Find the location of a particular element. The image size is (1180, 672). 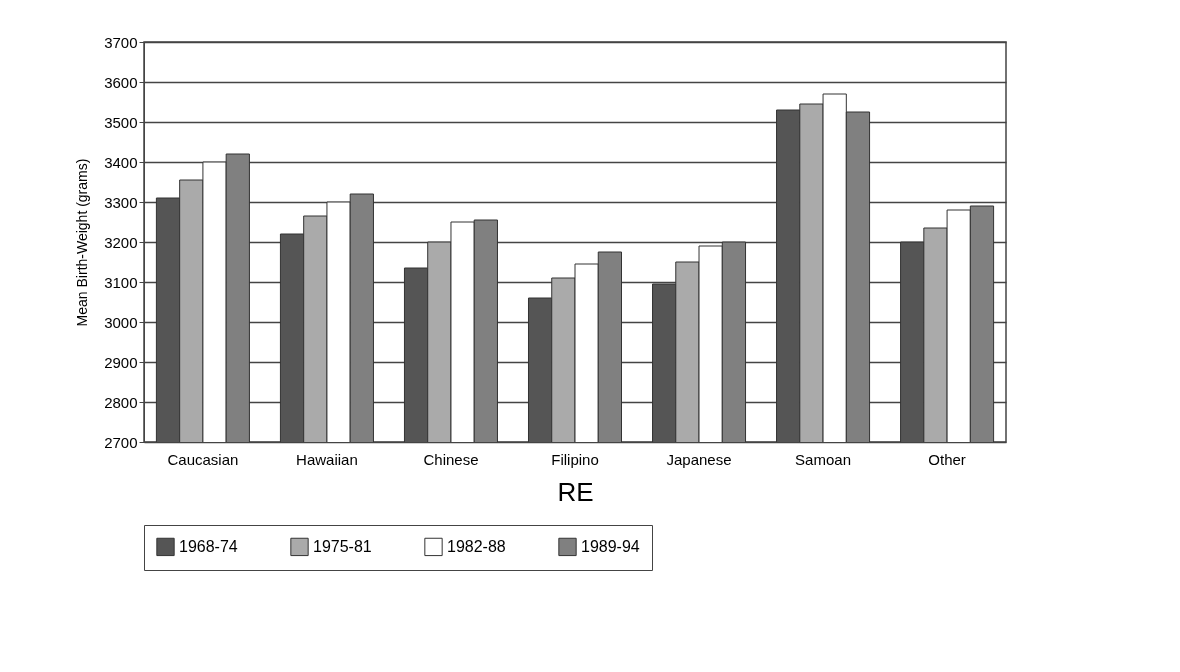

x-tick-label: Samoan is located at coordinates (823, 459).